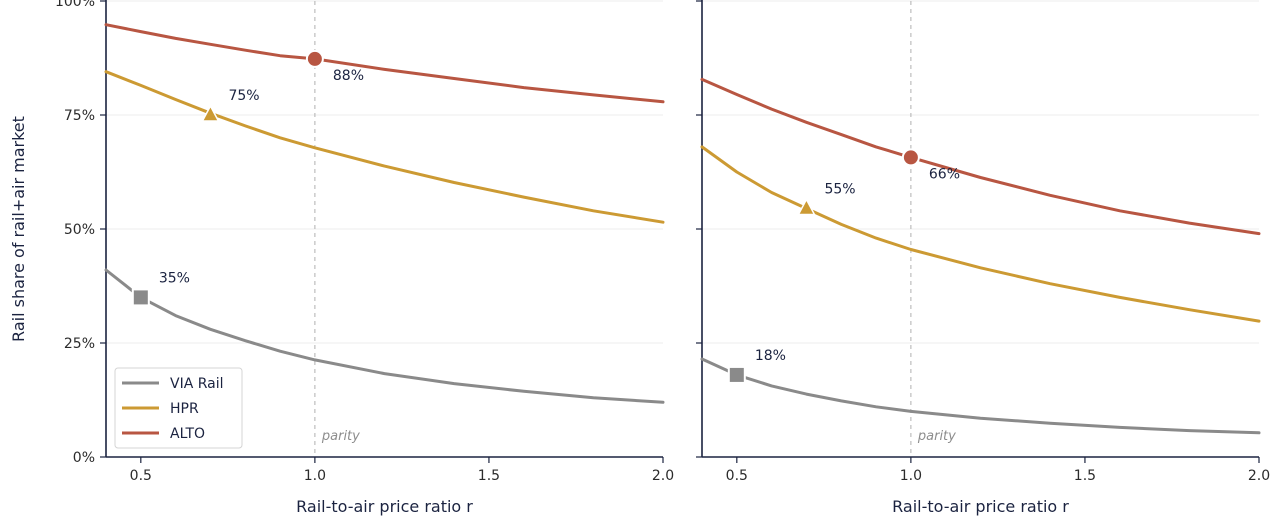 The image size is (1285, 520). What do you see at coordinates (839, 189) in the screenshot?
I see `data-label: 55%` at bounding box center [839, 189].